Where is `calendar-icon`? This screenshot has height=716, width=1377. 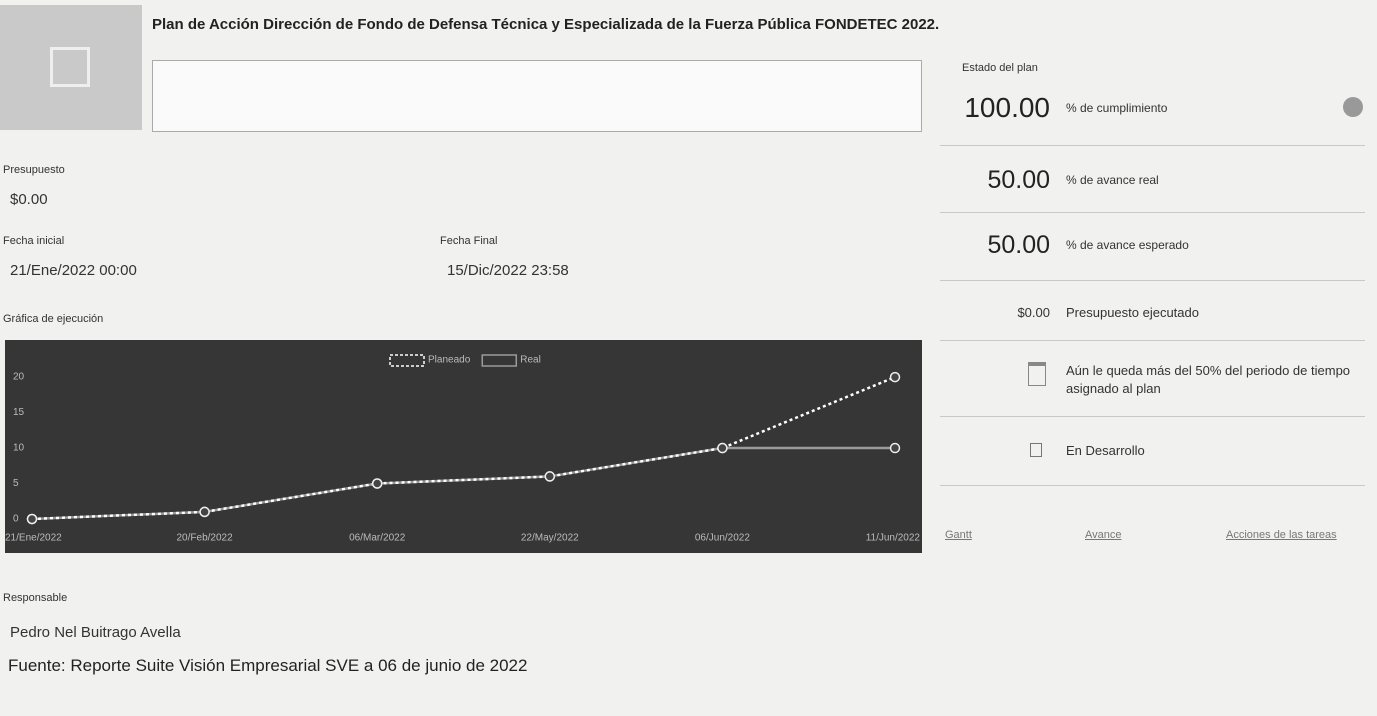
calendar-icon is located at coordinates (1037, 374).